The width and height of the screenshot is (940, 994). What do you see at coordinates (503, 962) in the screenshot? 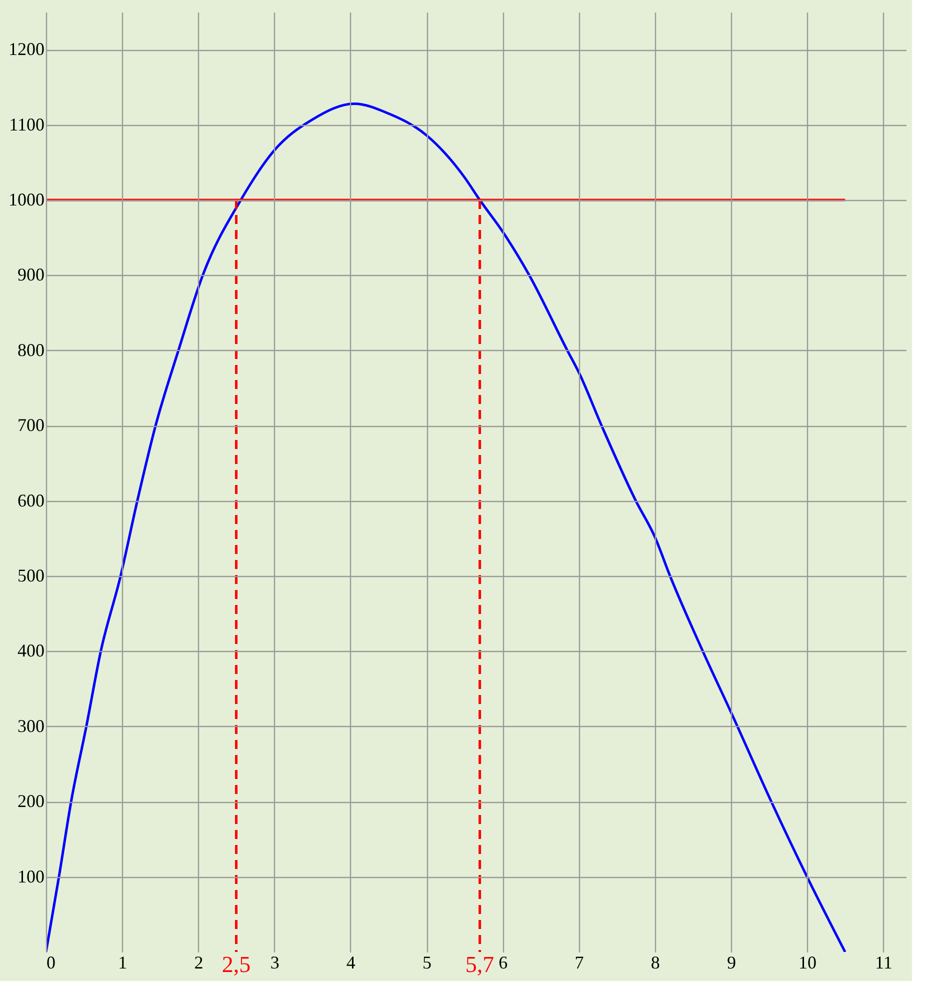
I see `x-tick-label: 6` at bounding box center [503, 962].